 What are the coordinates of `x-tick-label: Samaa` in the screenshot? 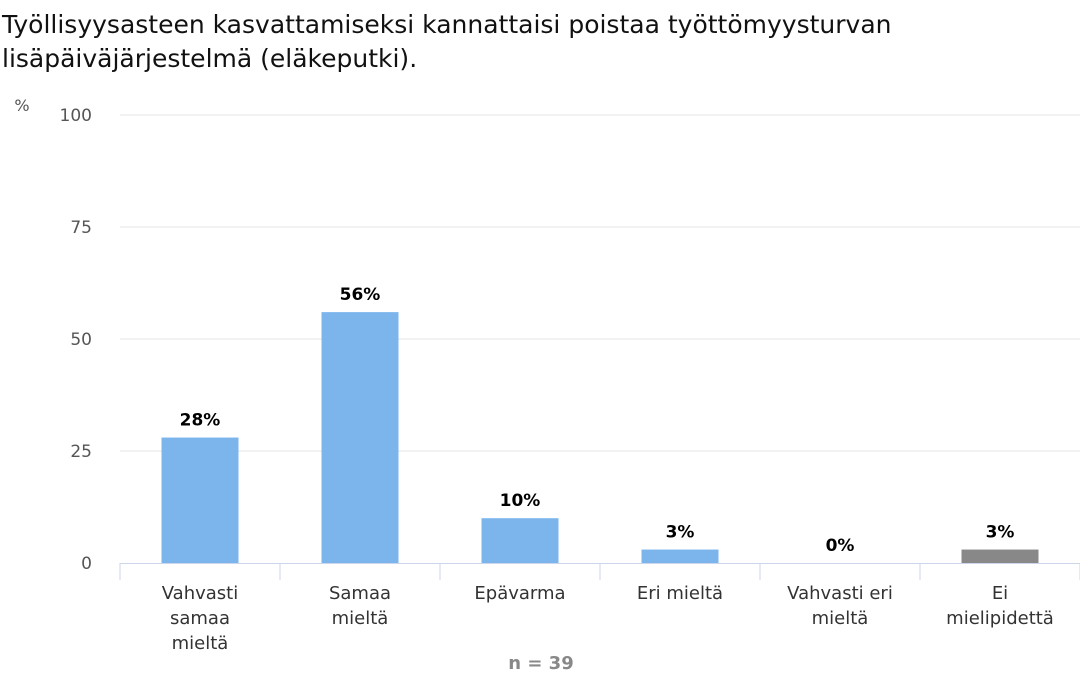 It's located at (360, 593).